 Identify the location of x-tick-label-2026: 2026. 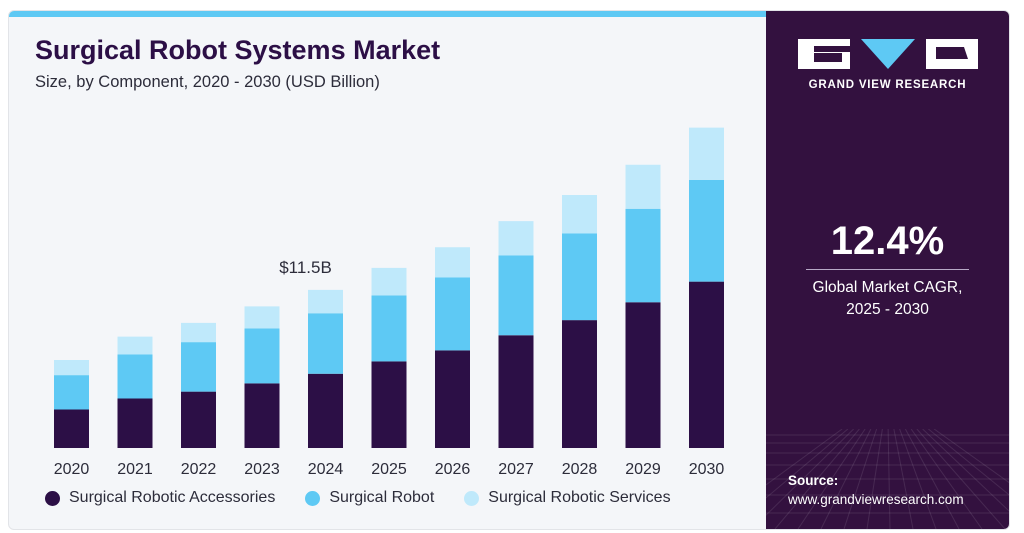
(453, 469).